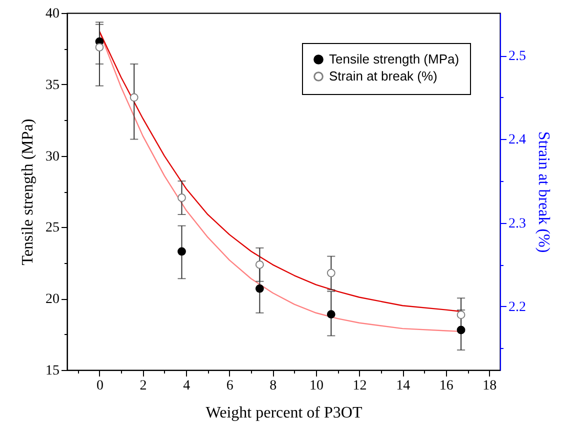  I want to click on x-tick-label: 4, so click(186, 386).